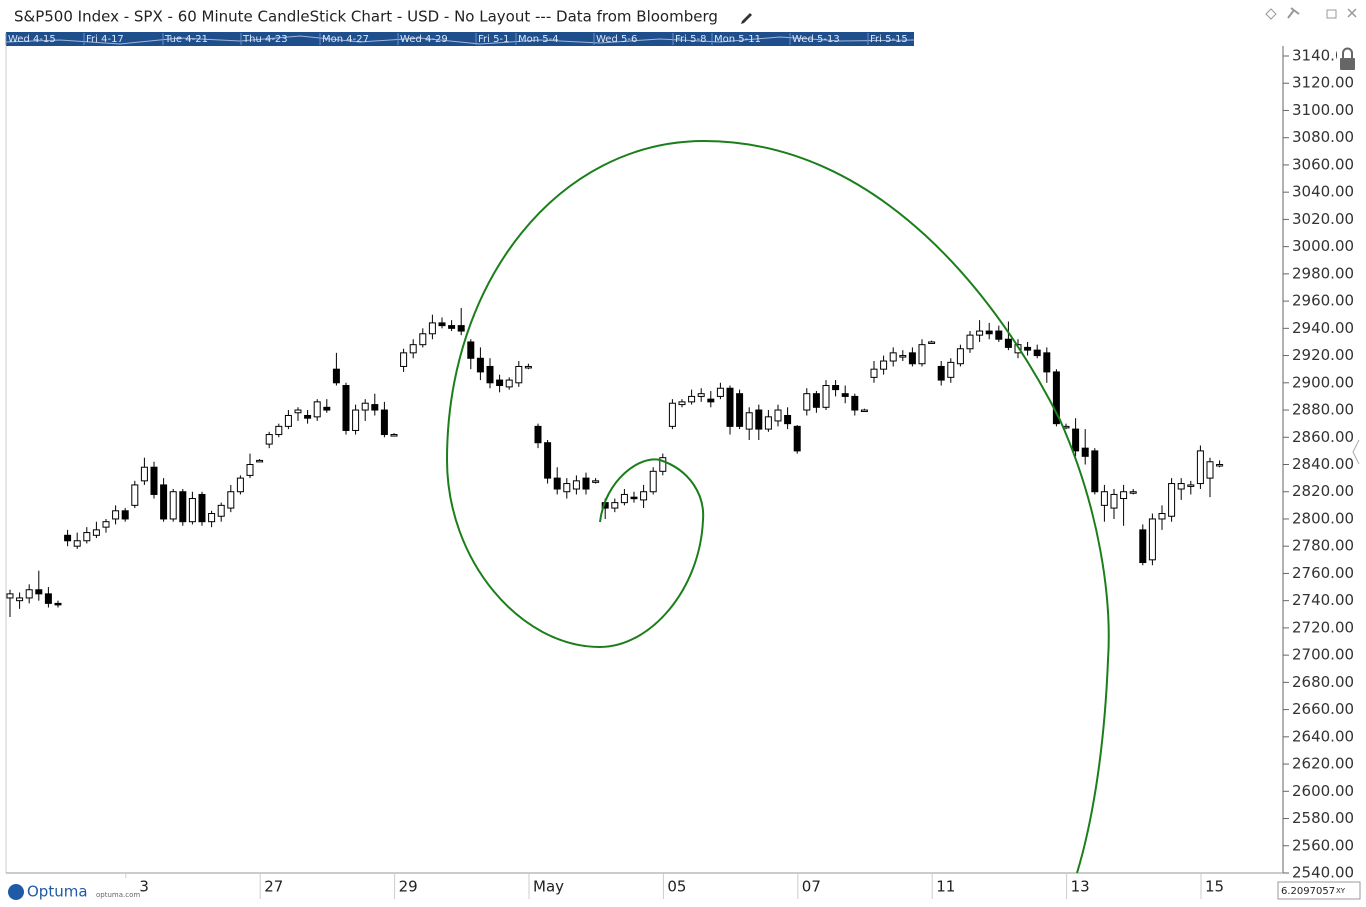 The width and height of the screenshot is (1366, 907). Describe the element at coordinates (1319, 890) in the screenshot. I see `readout-box` at that location.